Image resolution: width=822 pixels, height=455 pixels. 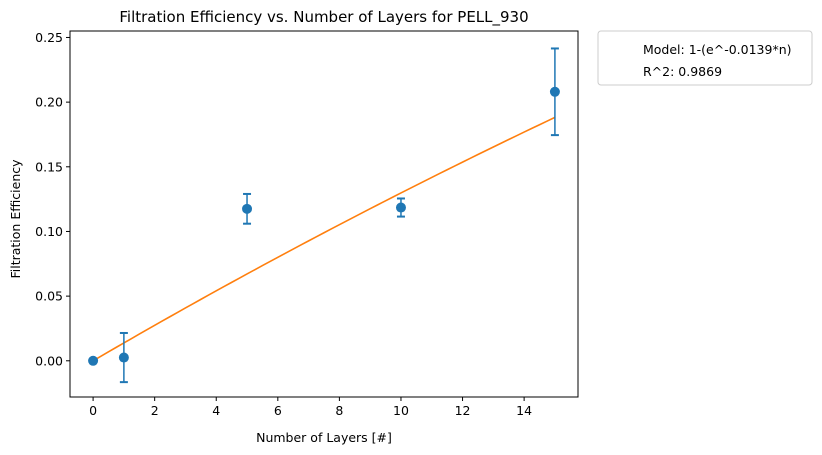 What do you see at coordinates (524, 410) in the screenshot?
I see `x-tick-label-7: 14` at bounding box center [524, 410].